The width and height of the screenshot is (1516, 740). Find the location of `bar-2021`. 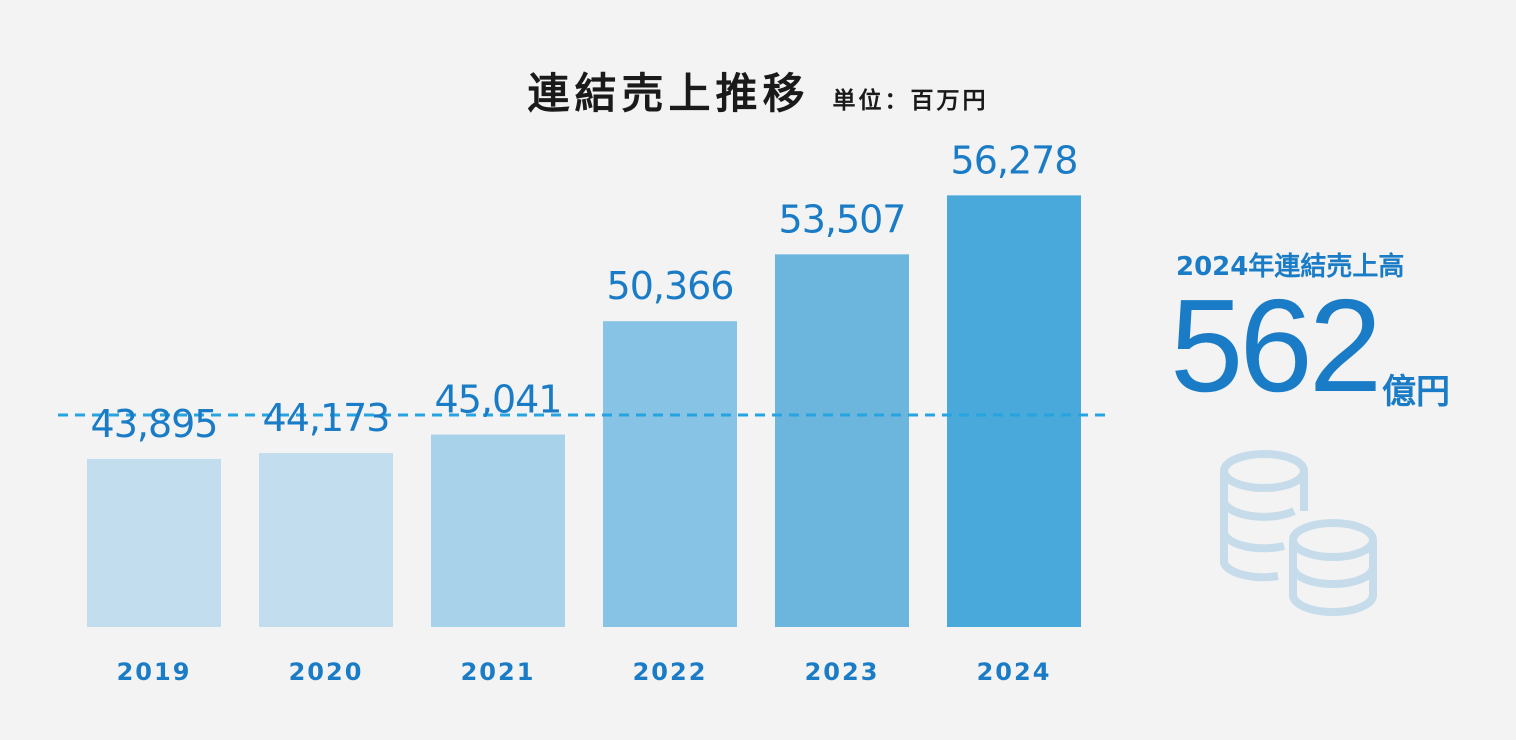

bar-2021 is located at coordinates (498, 530).